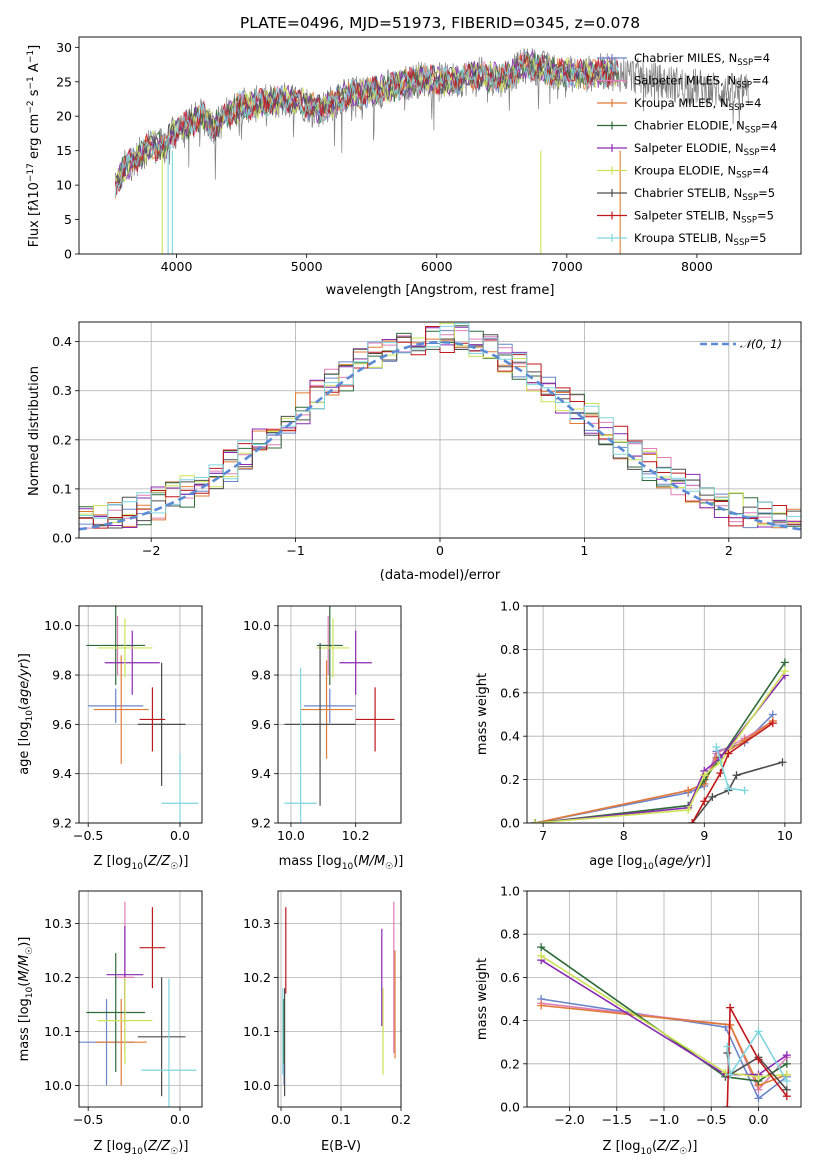 The image size is (819, 1170). What do you see at coordinates (257, 625) in the screenshot?
I see `y-tick-label: 10.0` at bounding box center [257, 625].